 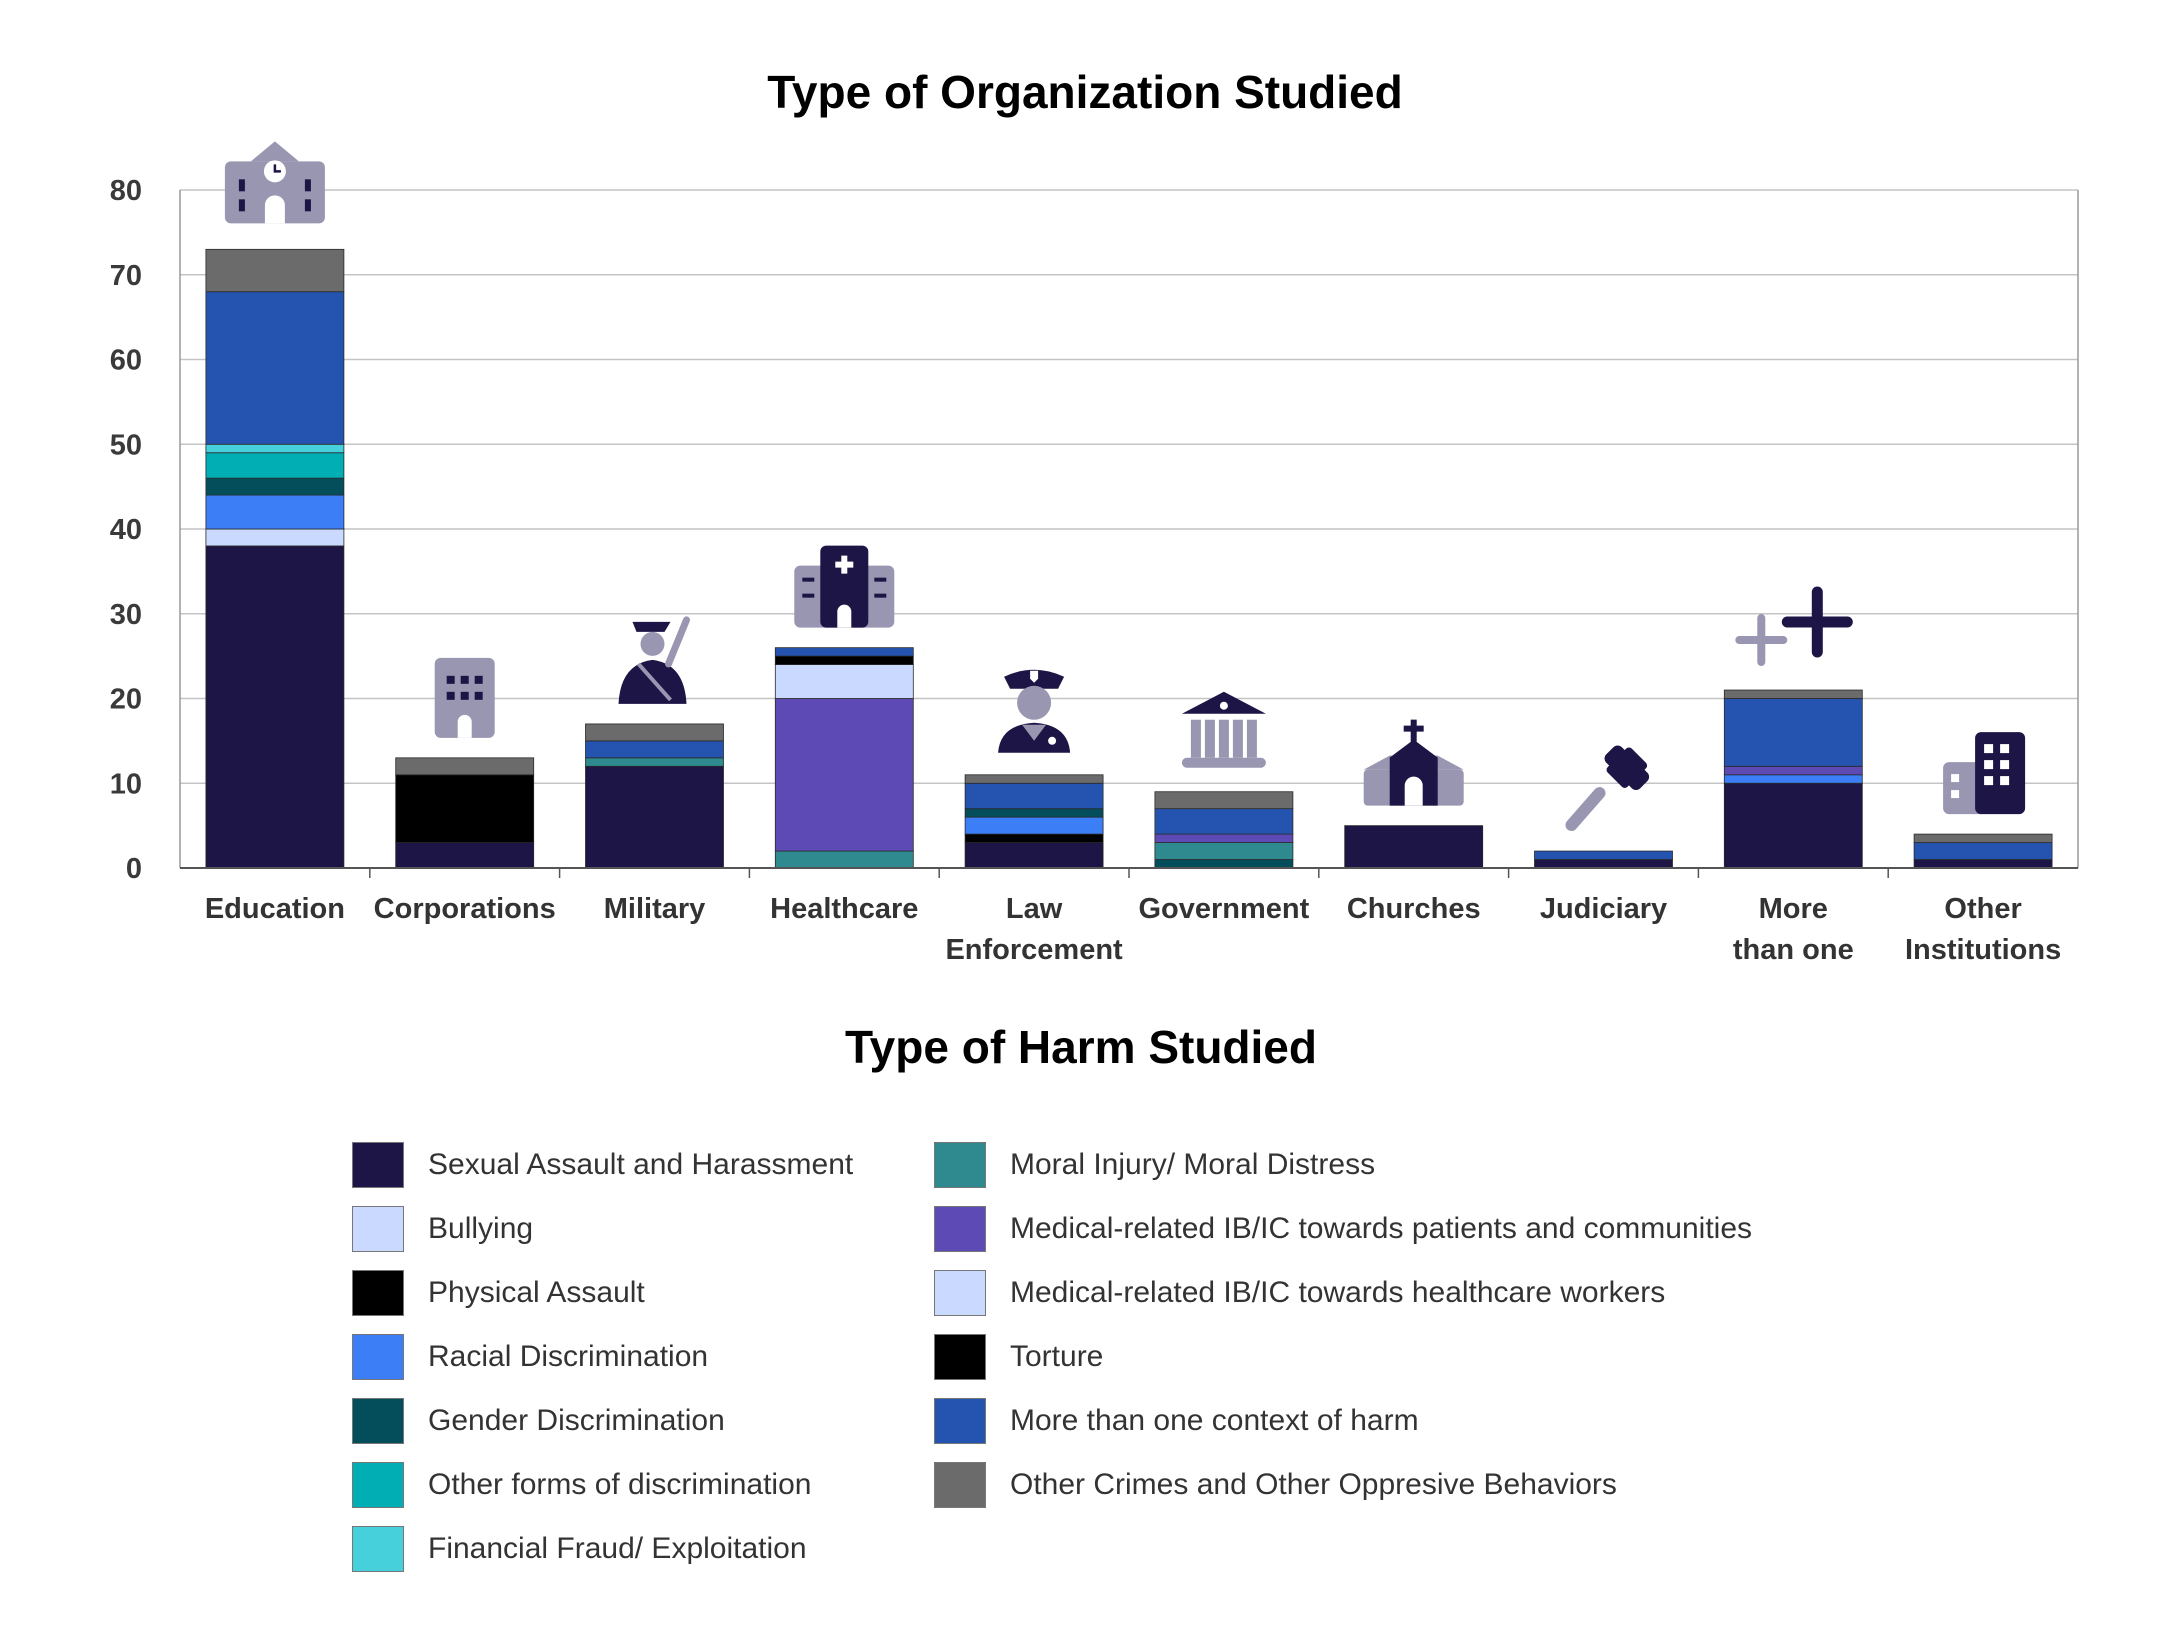 What do you see at coordinates (1081, 1047) in the screenshot?
I see `legend-title: Type of Harm Studied` at bounding box center [1081, 1047].